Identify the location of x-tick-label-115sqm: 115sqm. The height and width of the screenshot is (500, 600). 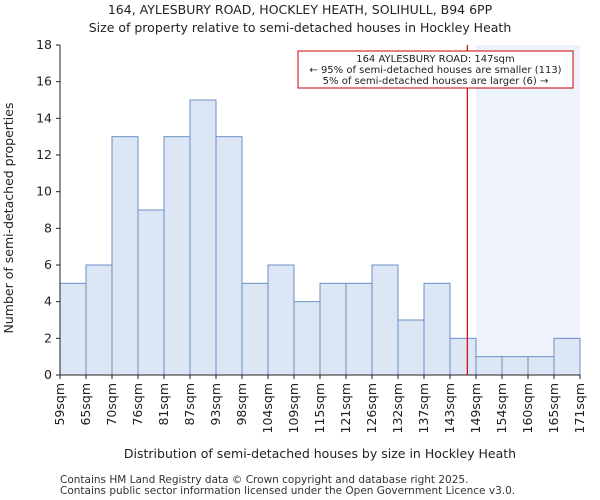
(319, 408).